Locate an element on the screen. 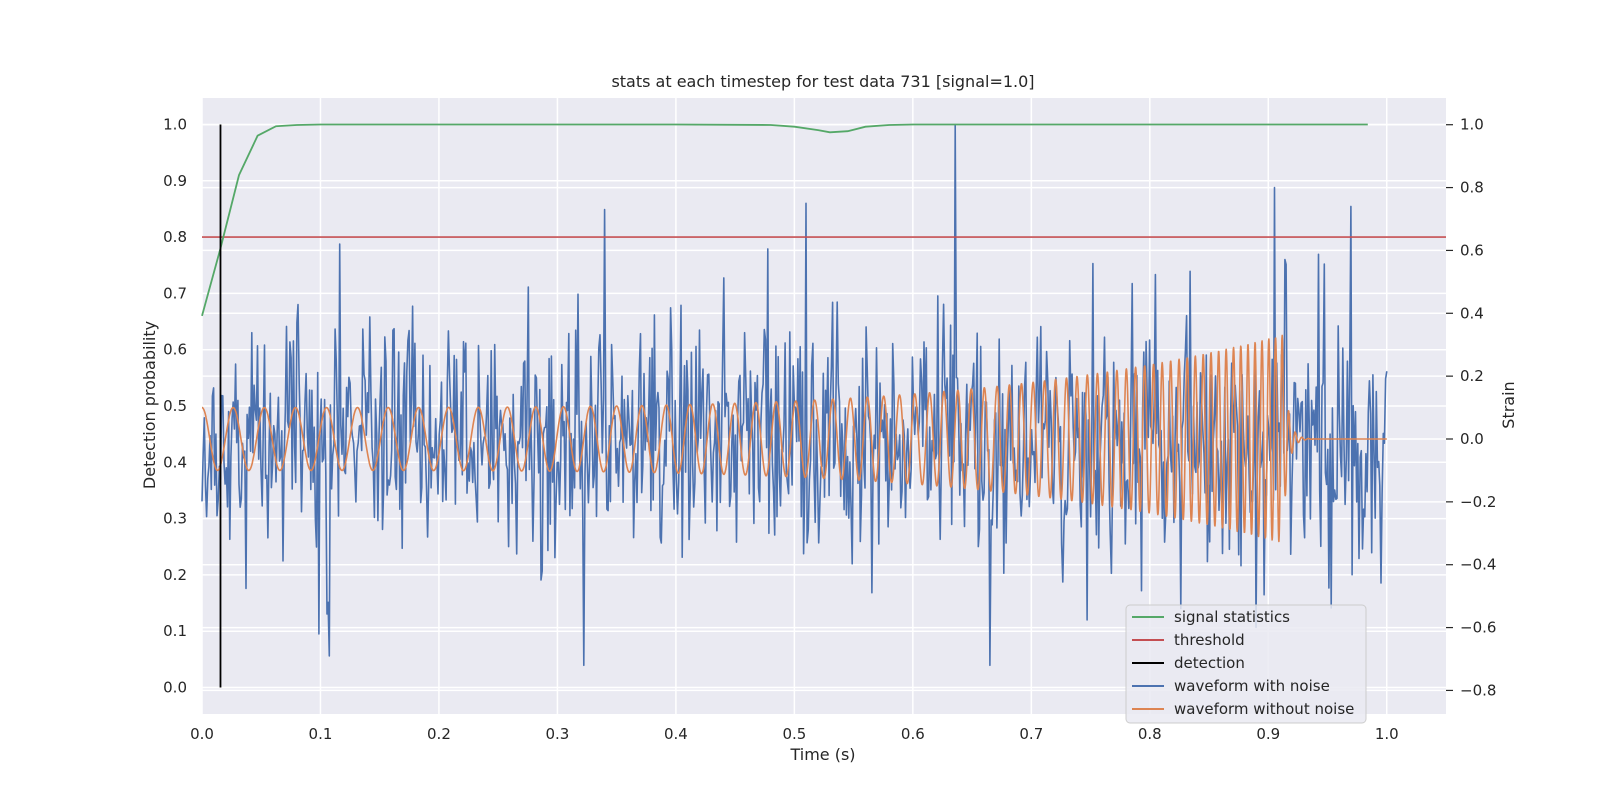 This screenshot has height=800, width=1600. y2-tick-label: 0.2 is located at coordinates (1472, 376).